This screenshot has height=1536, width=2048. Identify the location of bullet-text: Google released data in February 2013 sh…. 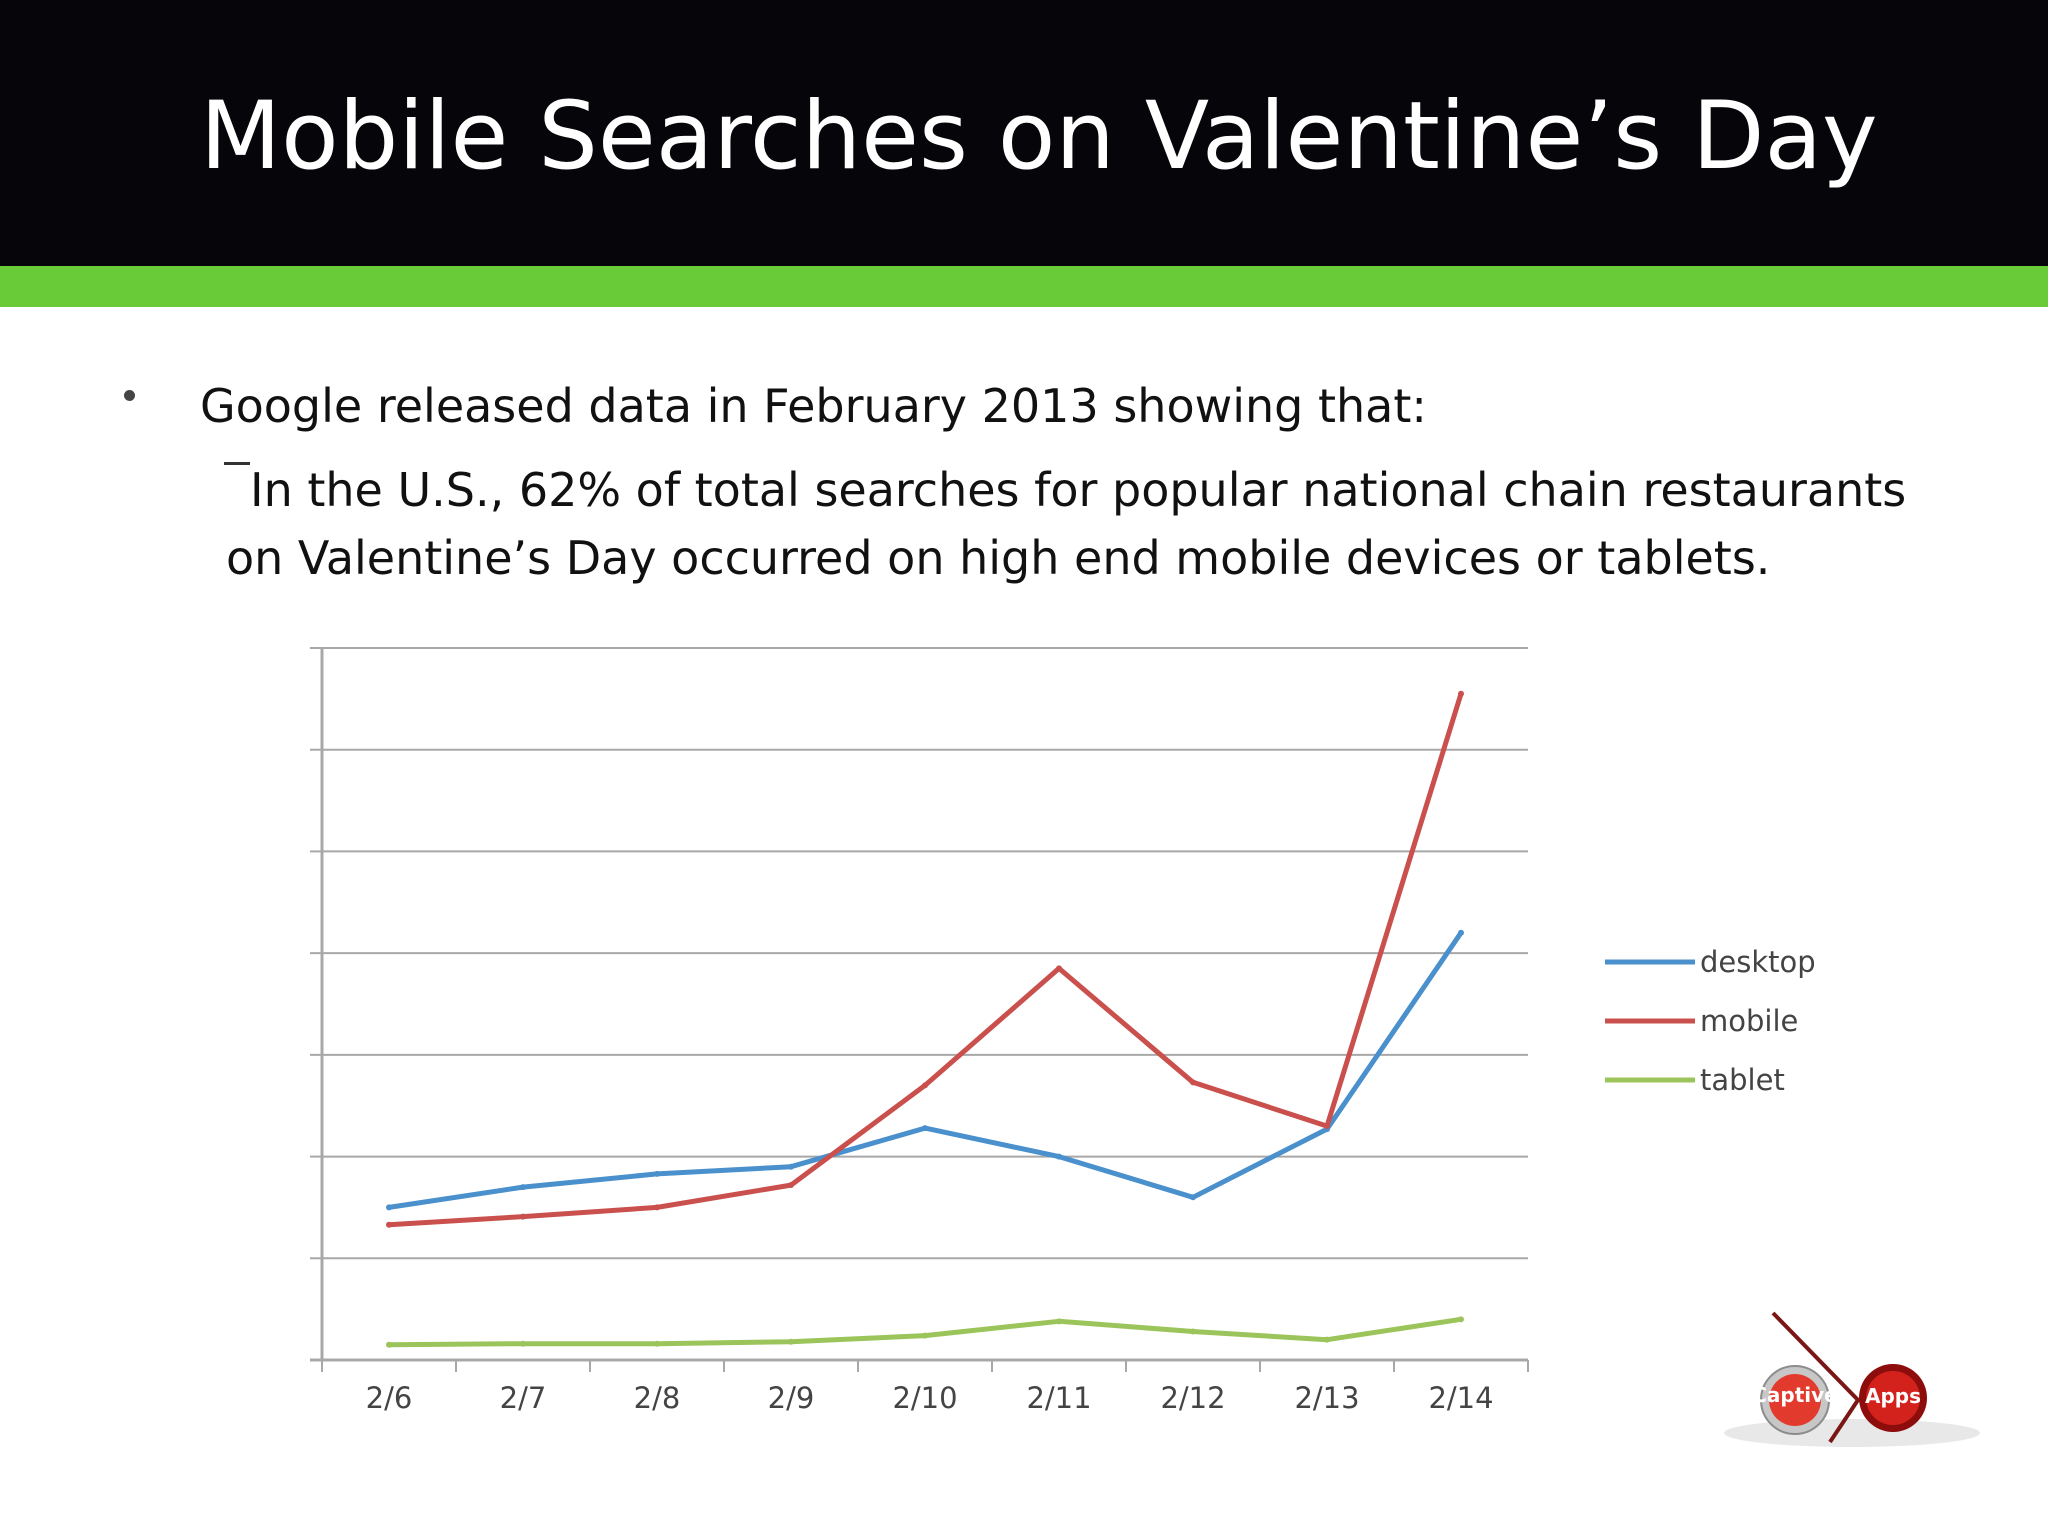
(813, 406).